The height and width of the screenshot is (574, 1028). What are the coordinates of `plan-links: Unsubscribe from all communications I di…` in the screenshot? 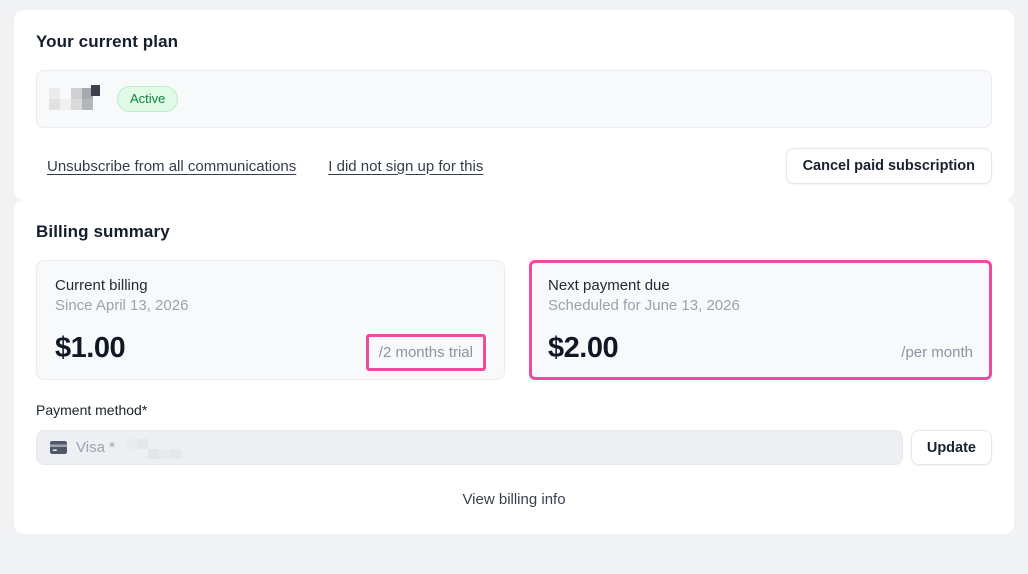 It's located at (259, 166).